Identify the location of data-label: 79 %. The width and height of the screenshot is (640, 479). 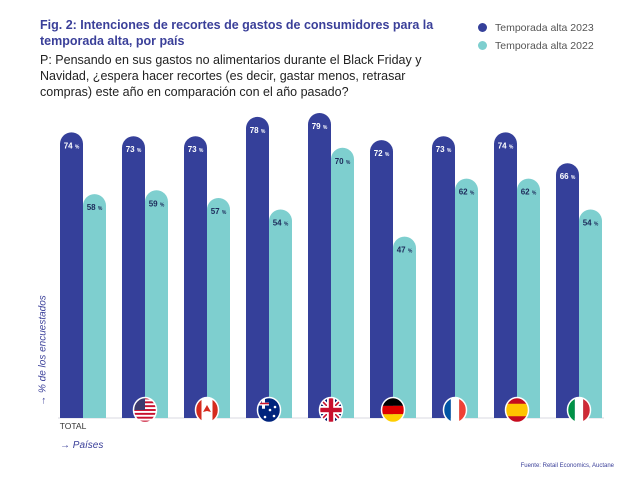
(320, 126).